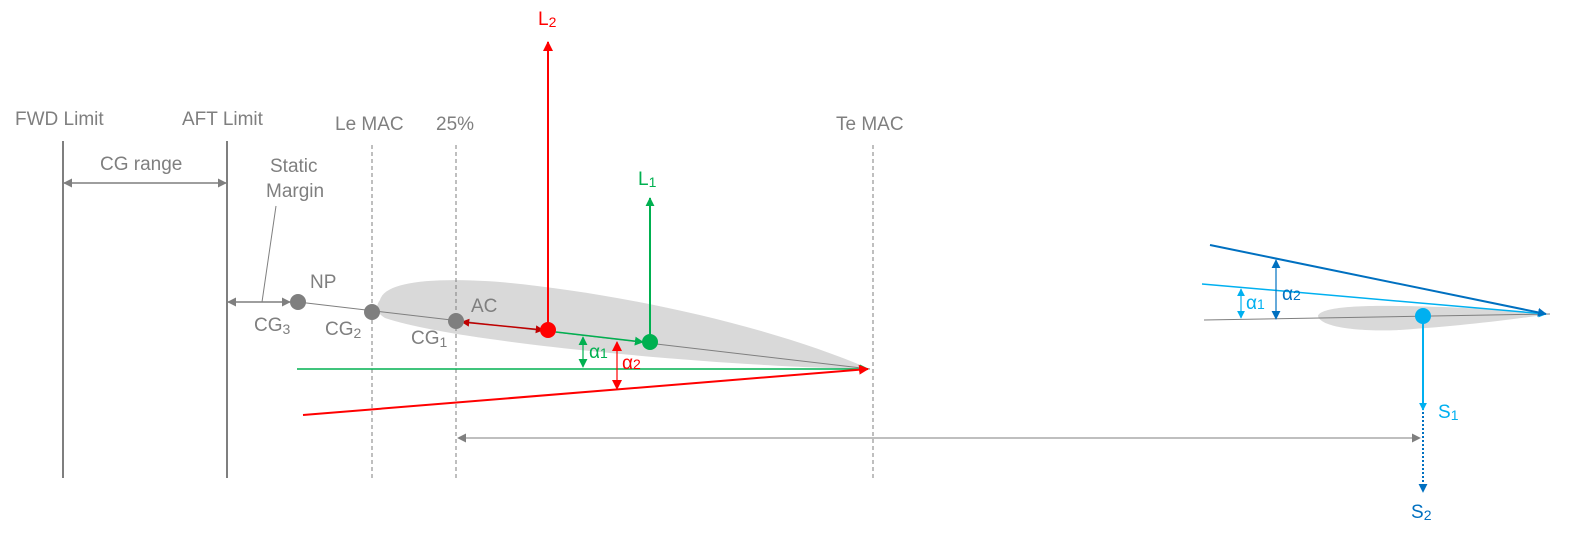 This screenshot has width=1580, height=546. Describe the element at coordinates (456, 321) in the screenshot. I see `cg1-point` at that location.